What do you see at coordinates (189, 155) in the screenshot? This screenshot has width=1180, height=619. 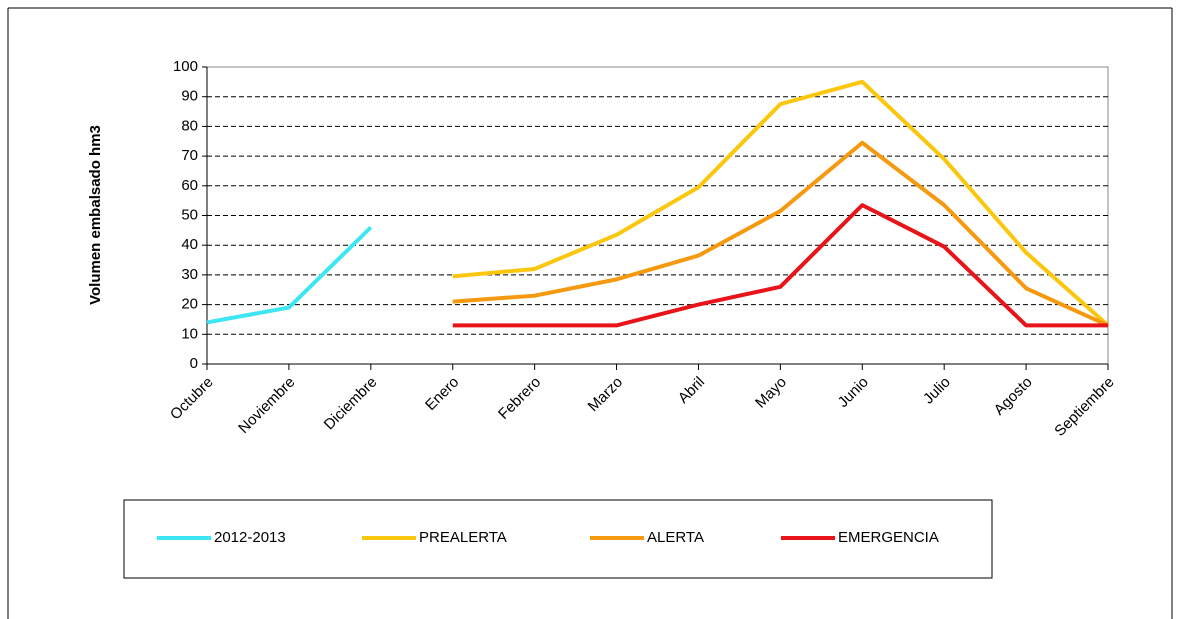 I see `y-tick-label: 70` at bounding box center [189, 155].